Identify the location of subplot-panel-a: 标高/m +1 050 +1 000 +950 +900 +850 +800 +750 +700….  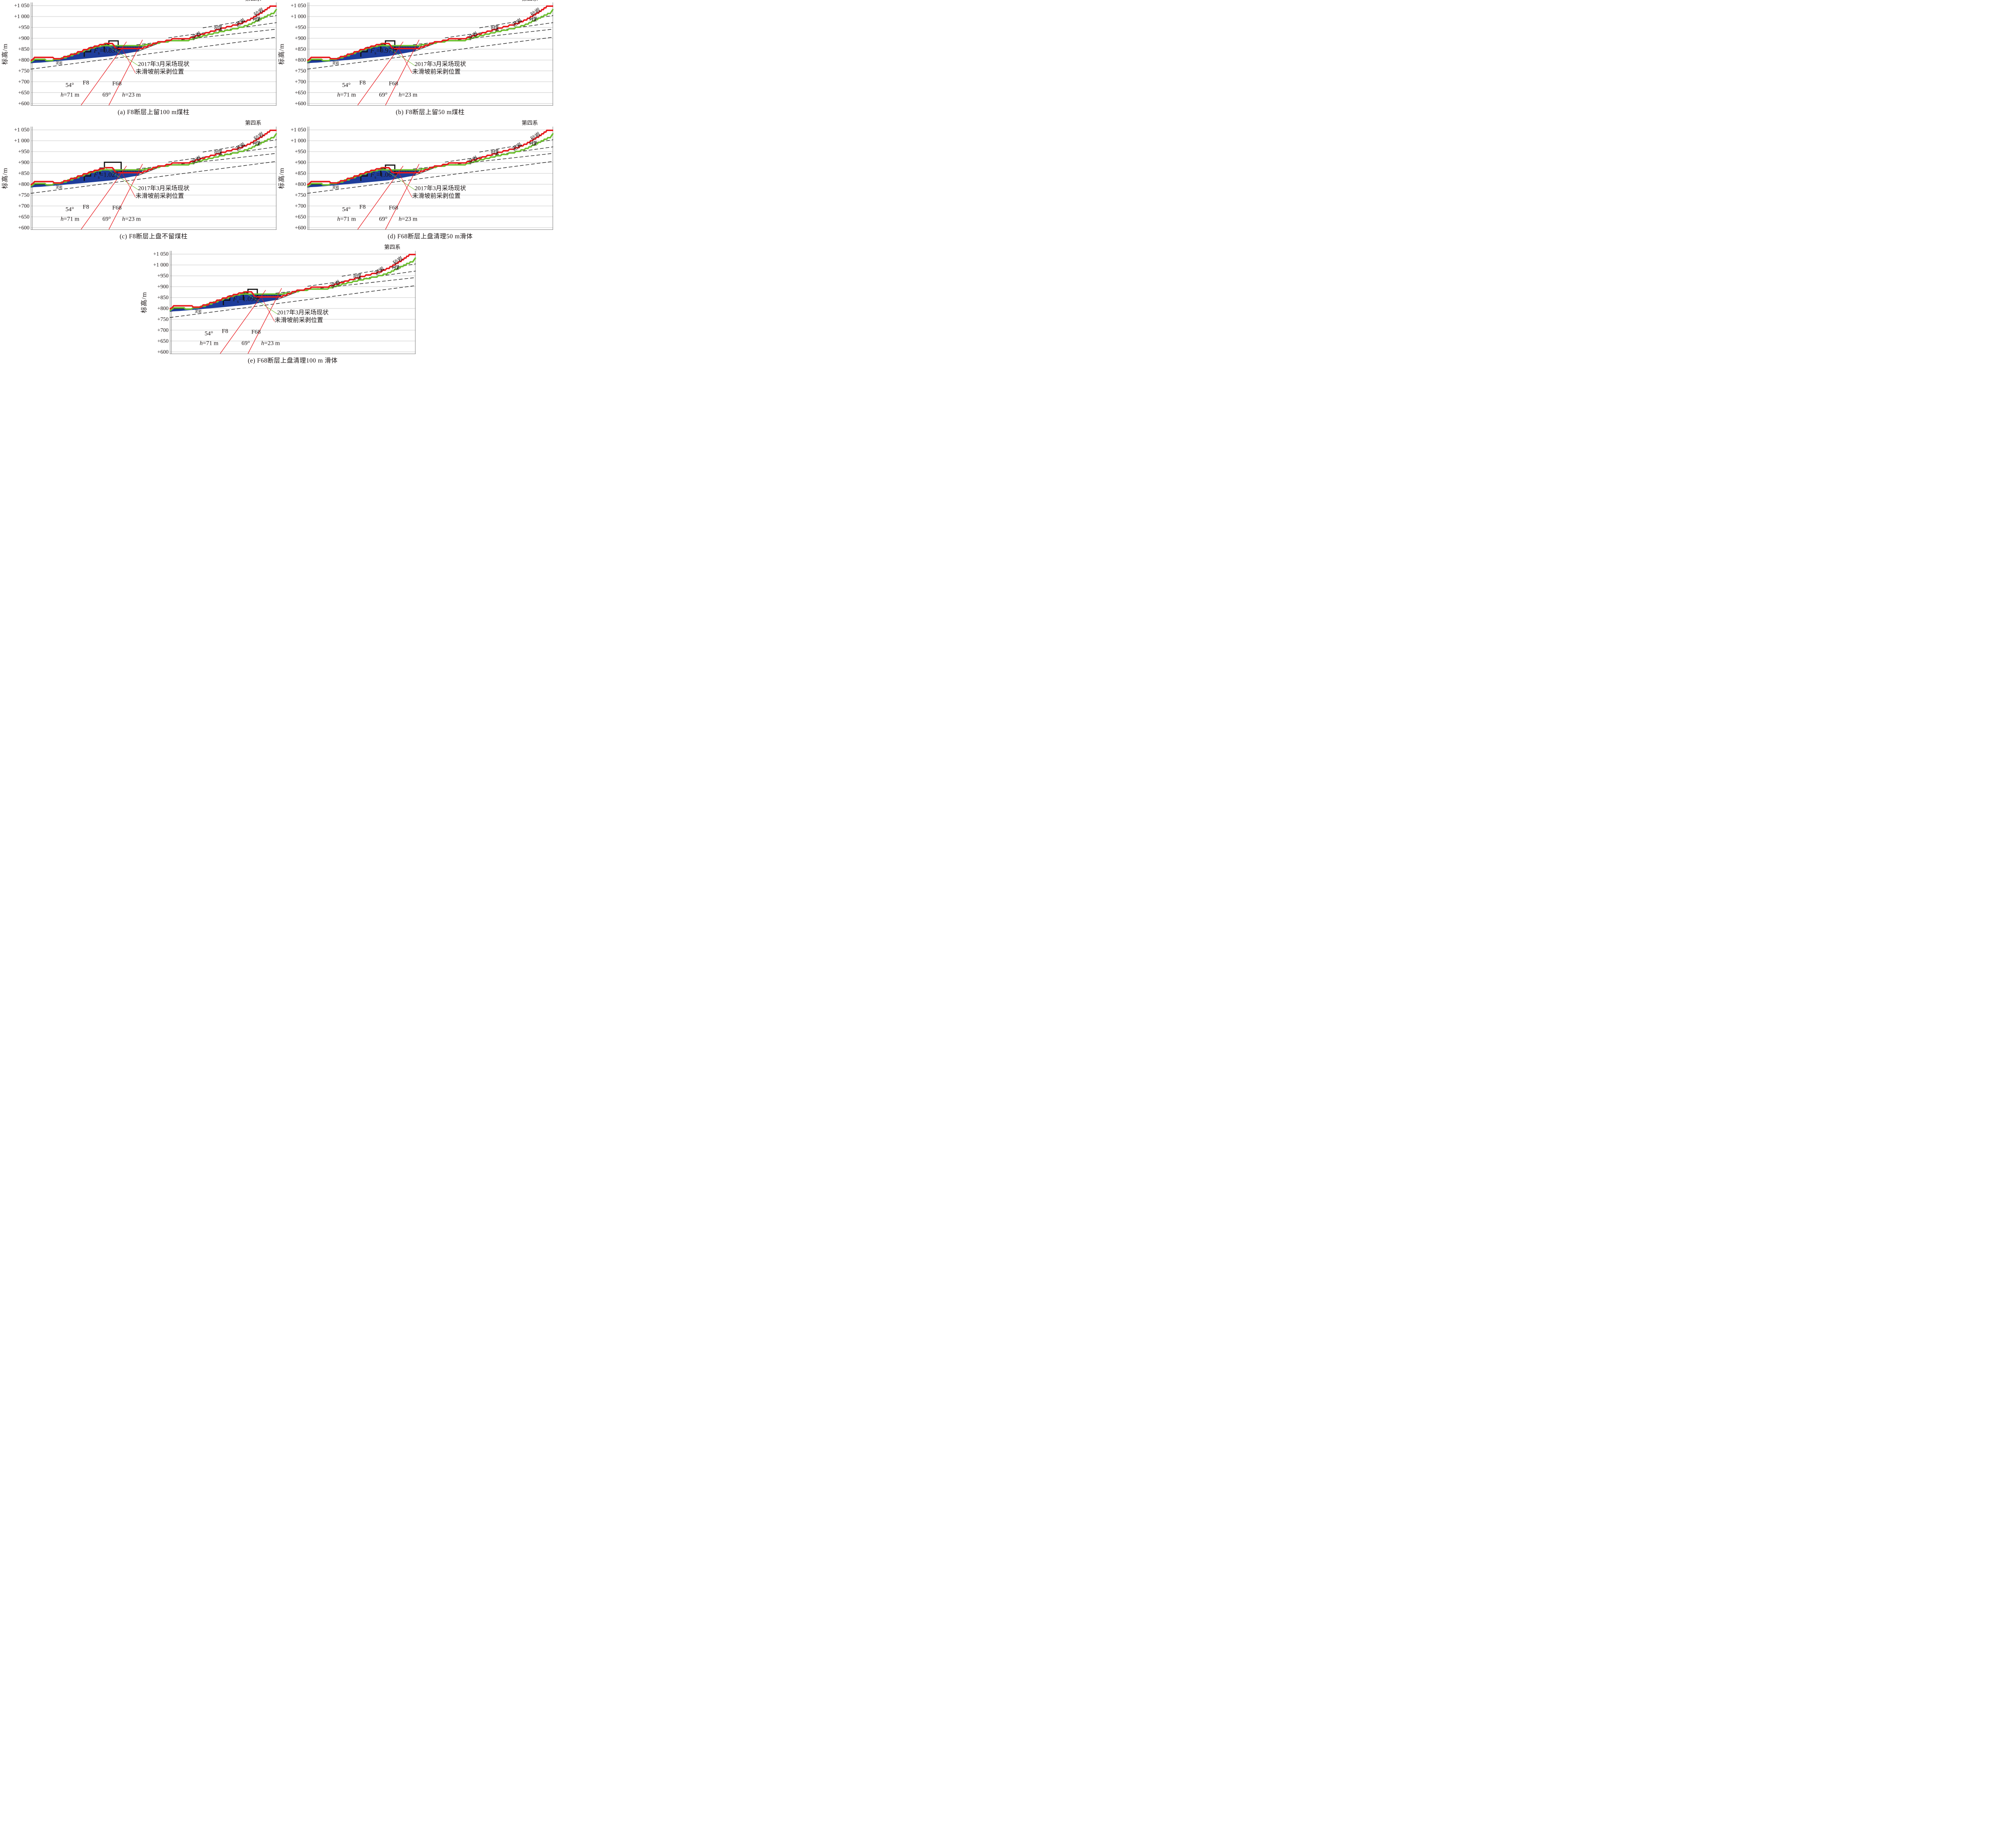
(138, 58).